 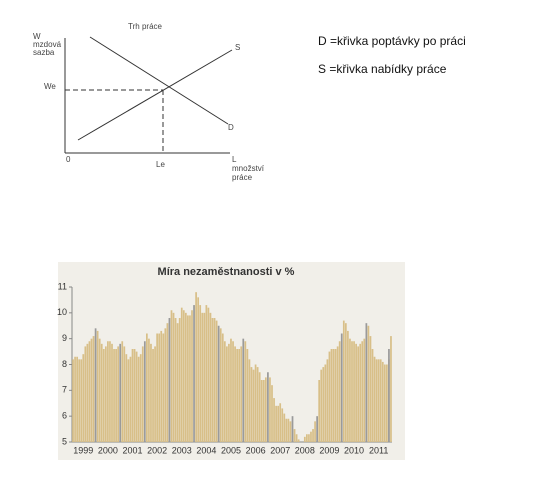 What do you see at coordinates (44, 52) in the screenshot?
I see `y-axis-label: sazba` at bounding box center [44, 52].